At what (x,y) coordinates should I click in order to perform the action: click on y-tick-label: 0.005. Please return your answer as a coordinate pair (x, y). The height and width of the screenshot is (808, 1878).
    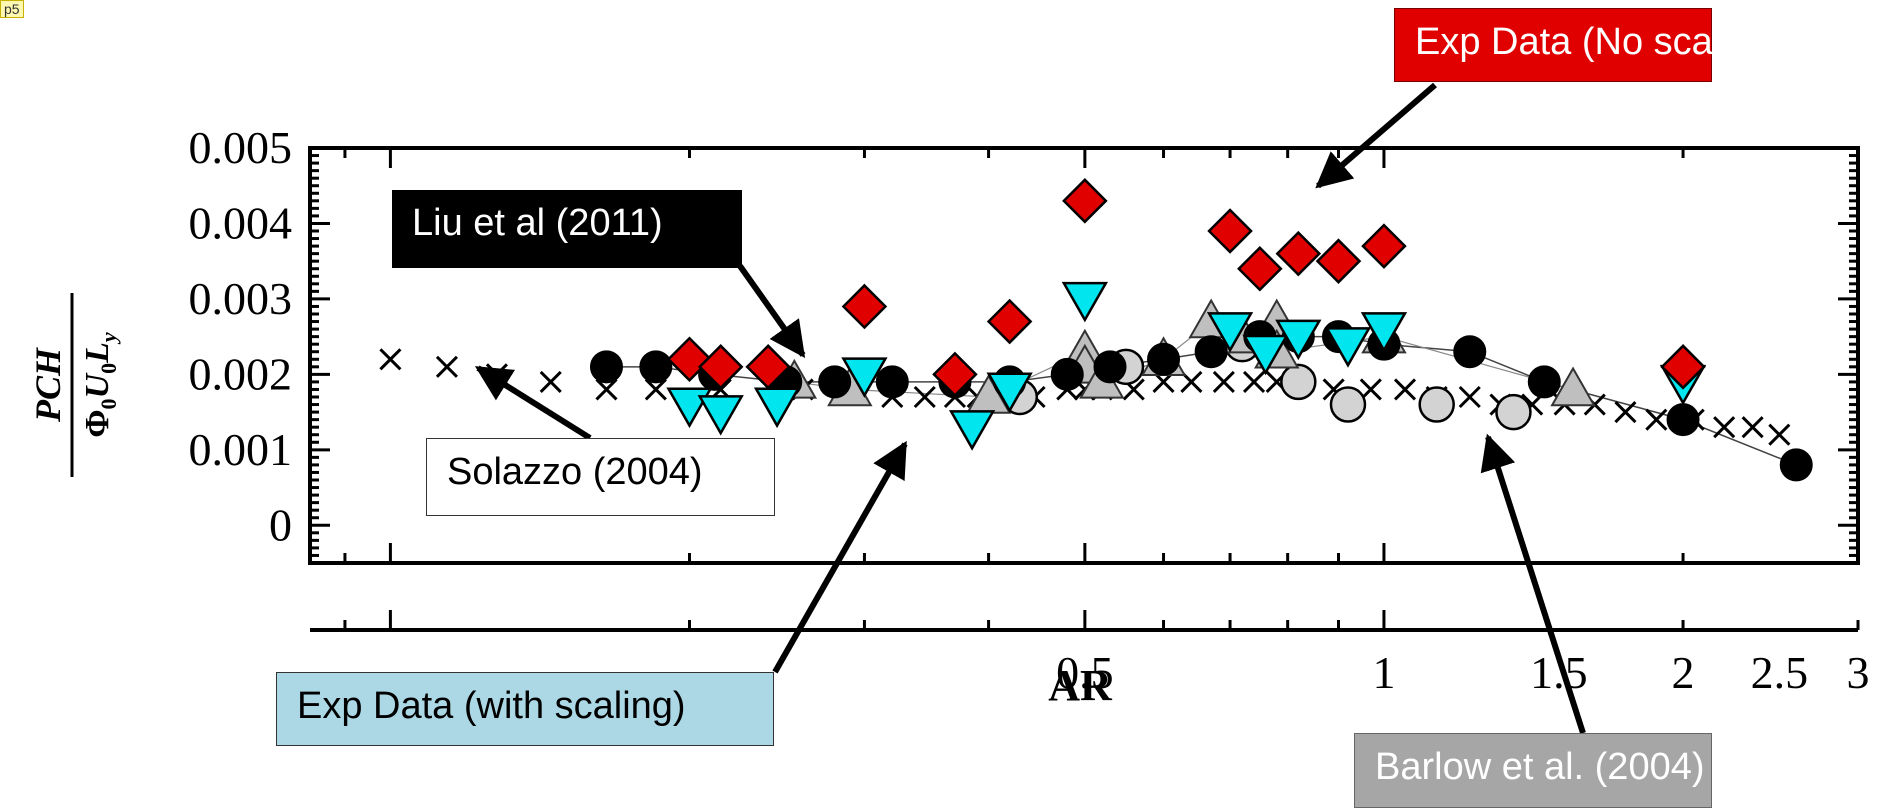
    Looking at the image, I should click on (241, 147).